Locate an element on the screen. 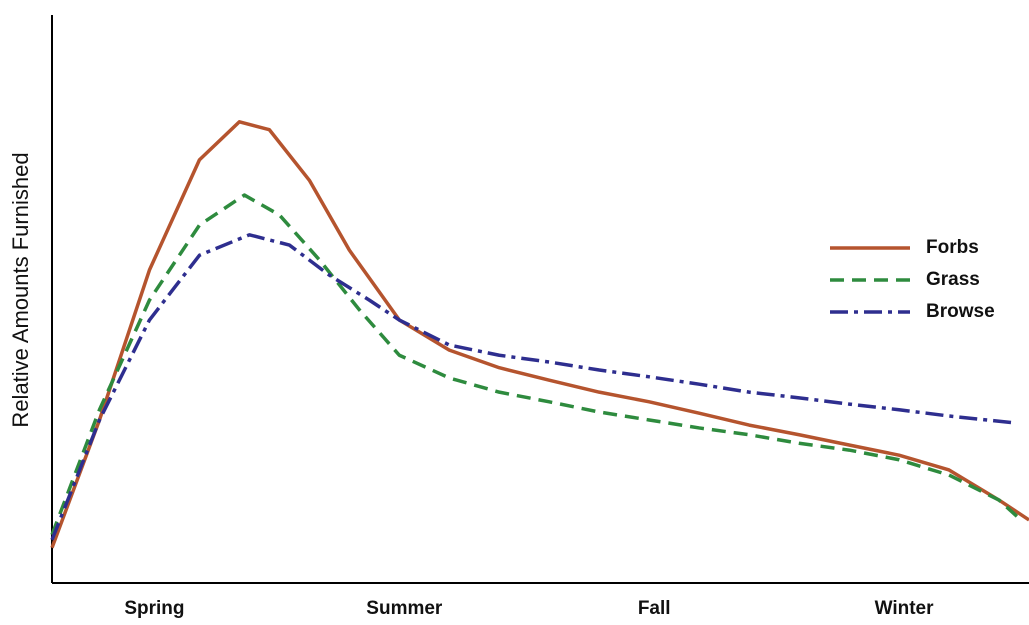 This screenshot has width=1029, height=625. legend-label: Grass is located at coordinates (953, 279).